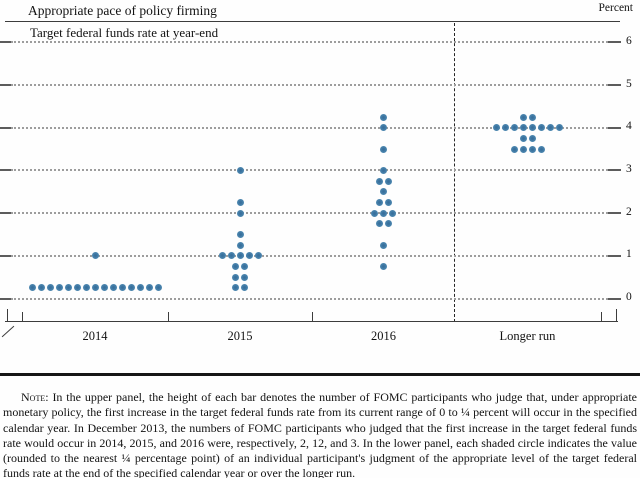 The width and height of the screenshot is (640, 478). Describe the element at coordinates (629, 297) in the screenshot. I see `y-axis-tick-label: 0` at that location.